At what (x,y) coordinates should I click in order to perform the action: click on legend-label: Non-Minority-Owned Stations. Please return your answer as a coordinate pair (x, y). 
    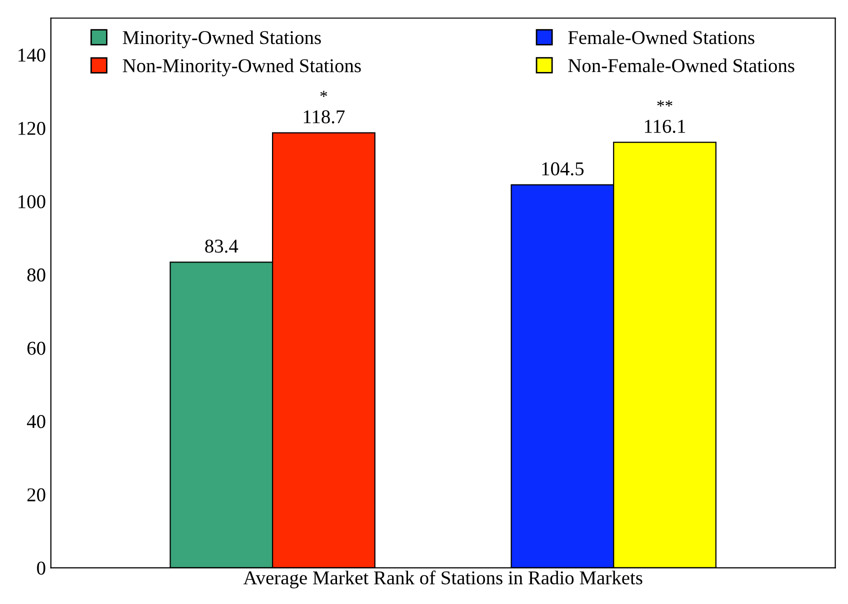
    Looking at the image, I should click on (241, 67).